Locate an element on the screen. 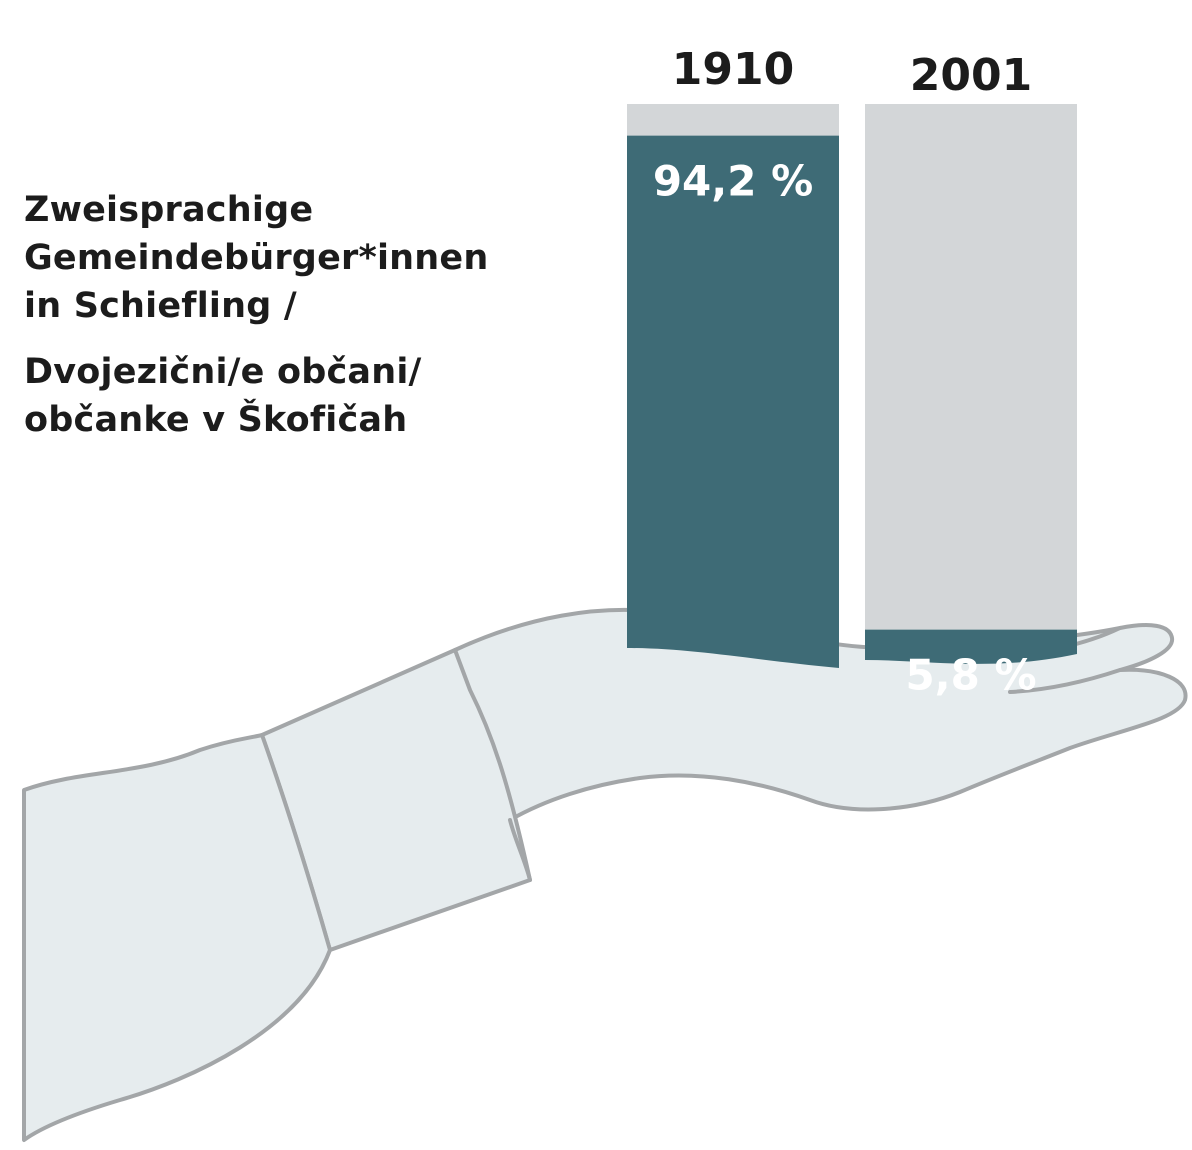 Image resolution: width=1192 pixels, height=1150 pixels. title-line: Zweisprachige is located at coordinates (169, 210).